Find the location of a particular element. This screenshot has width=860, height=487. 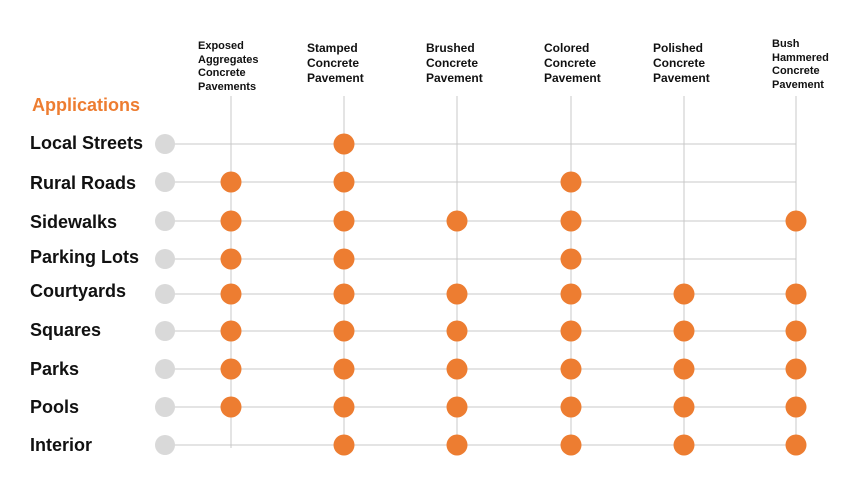

row-label-parking-lots: Parking Lots is located at coordinates (85, 257).